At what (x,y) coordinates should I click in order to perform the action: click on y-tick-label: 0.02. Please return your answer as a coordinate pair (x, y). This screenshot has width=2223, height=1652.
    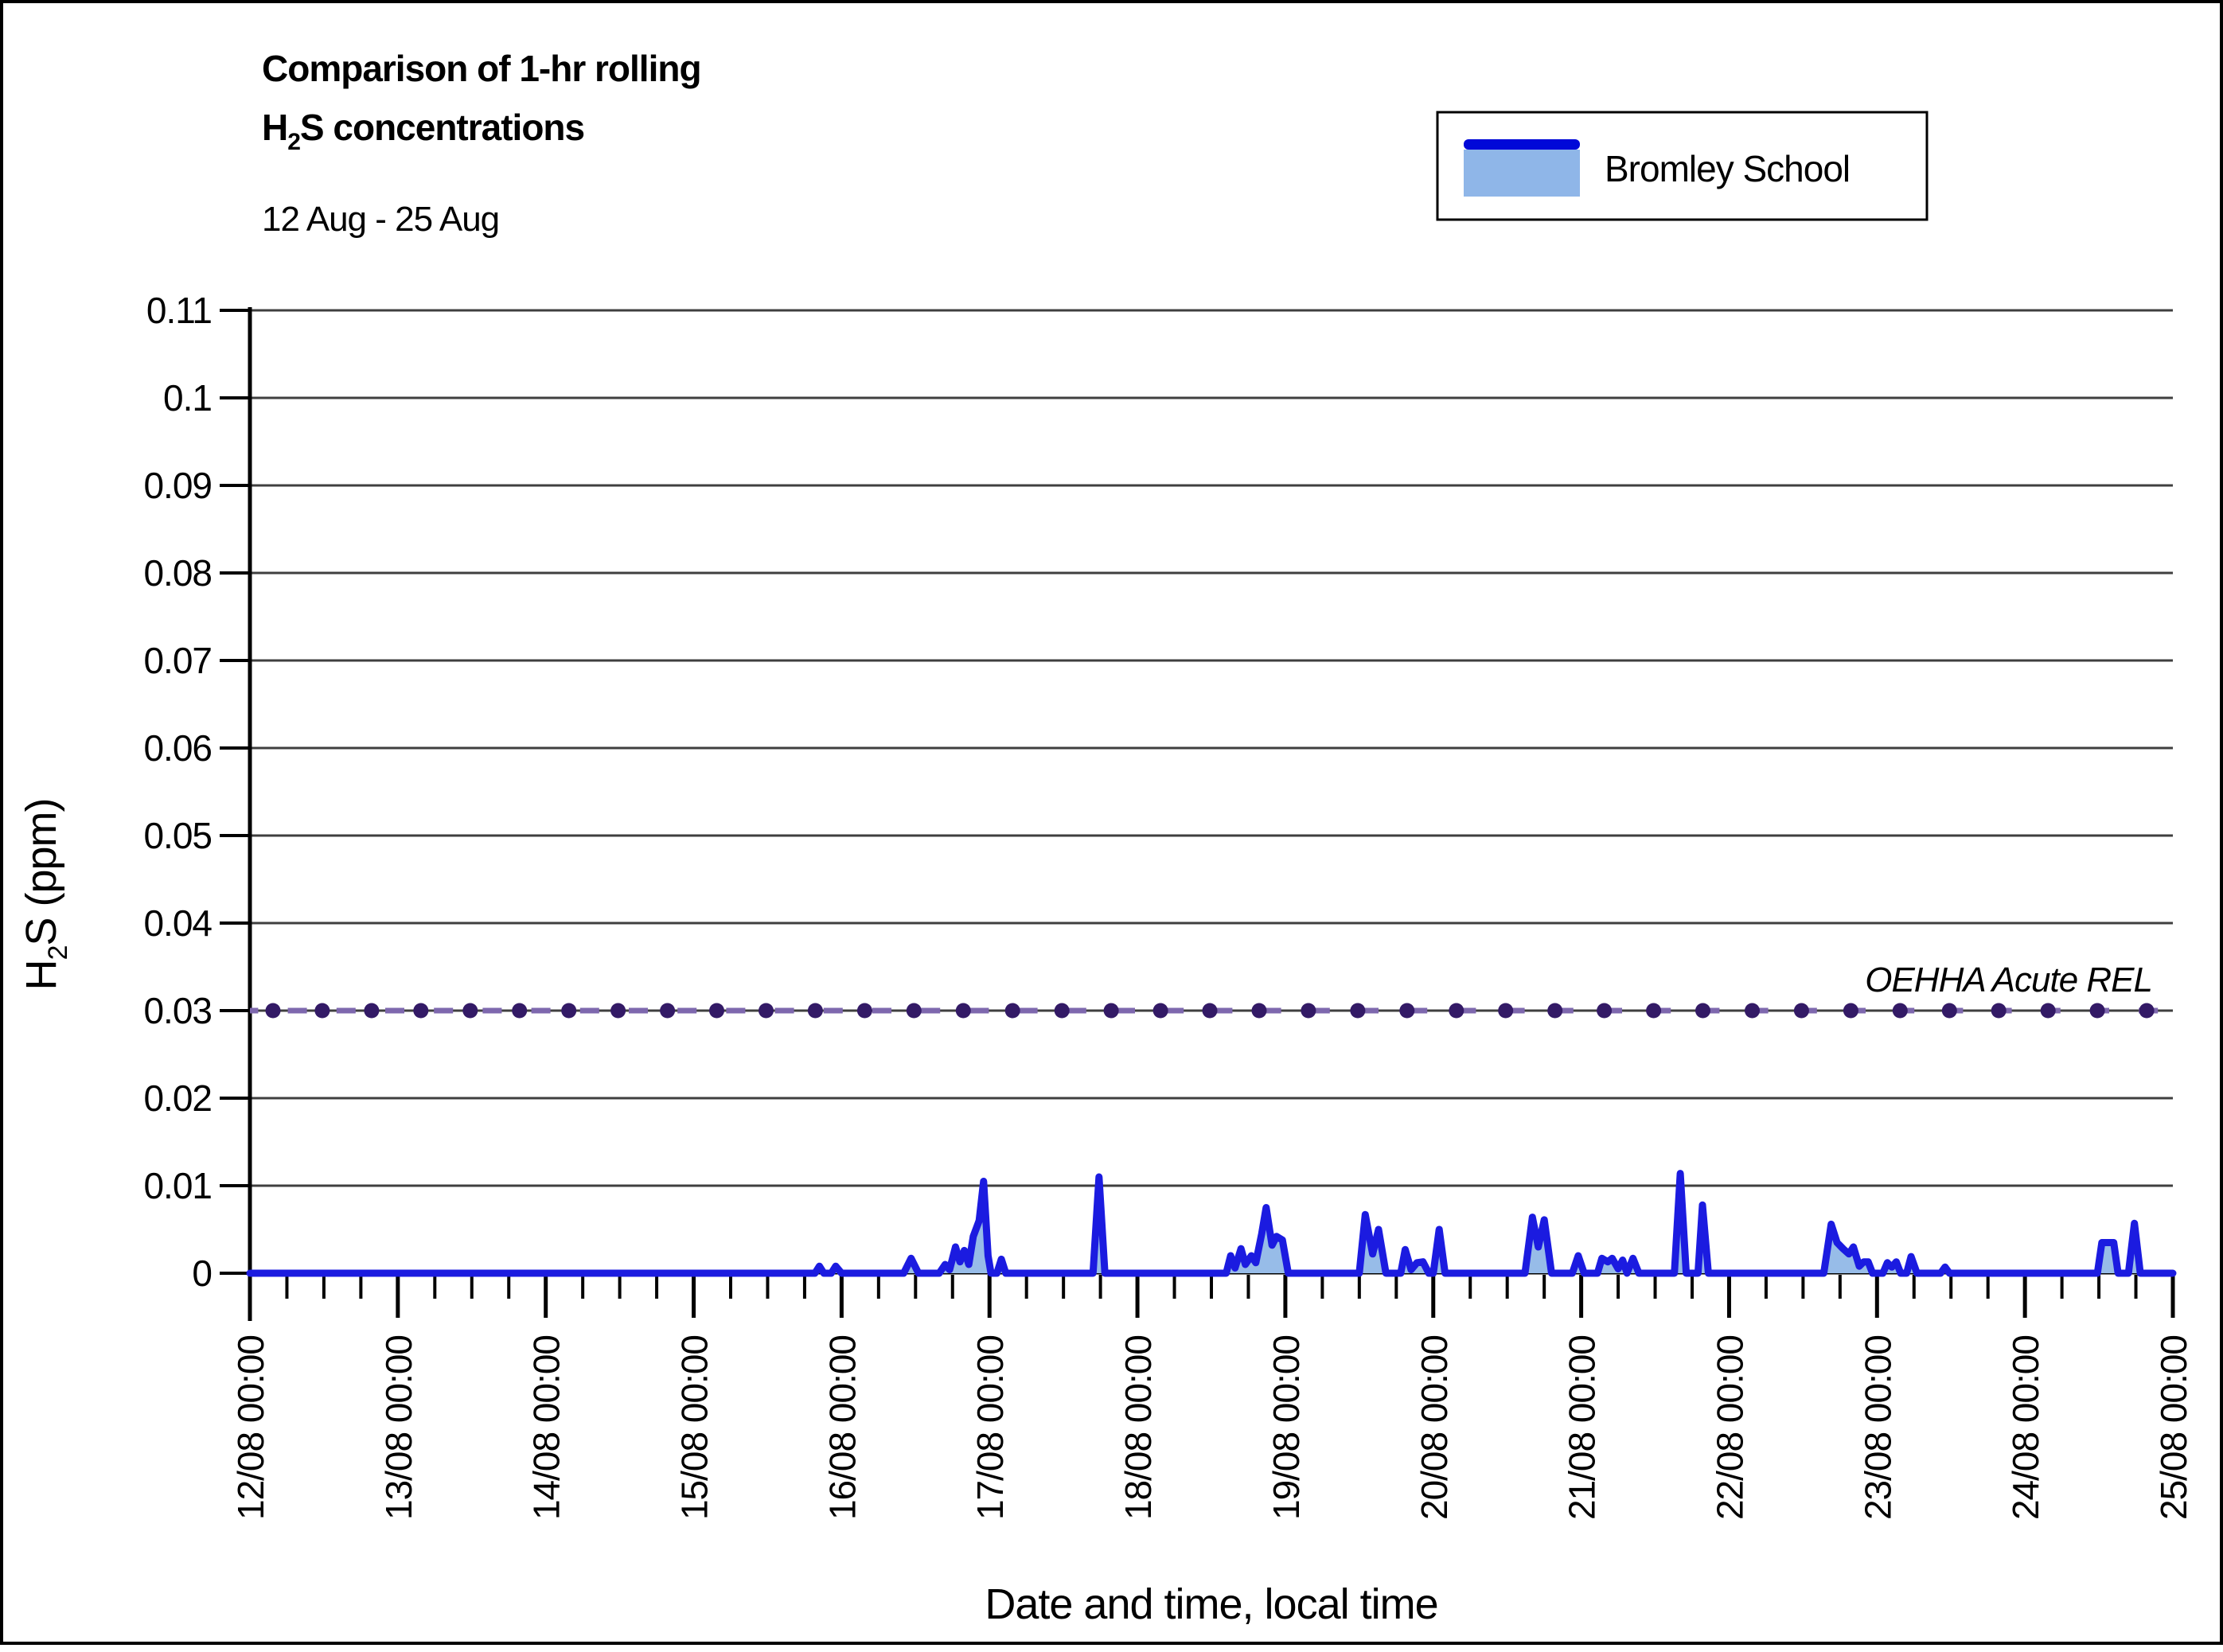
    Looking at the image, I should click on (177, 1098).